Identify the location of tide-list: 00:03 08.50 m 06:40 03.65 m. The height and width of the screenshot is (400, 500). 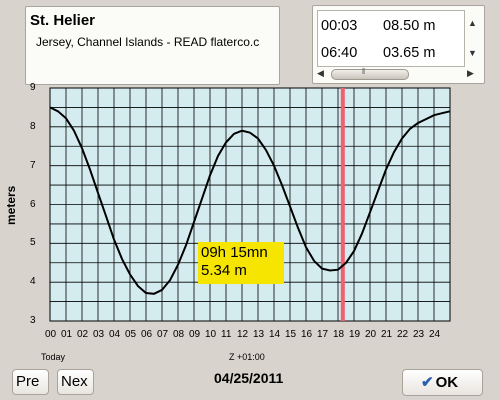
(391, 38).